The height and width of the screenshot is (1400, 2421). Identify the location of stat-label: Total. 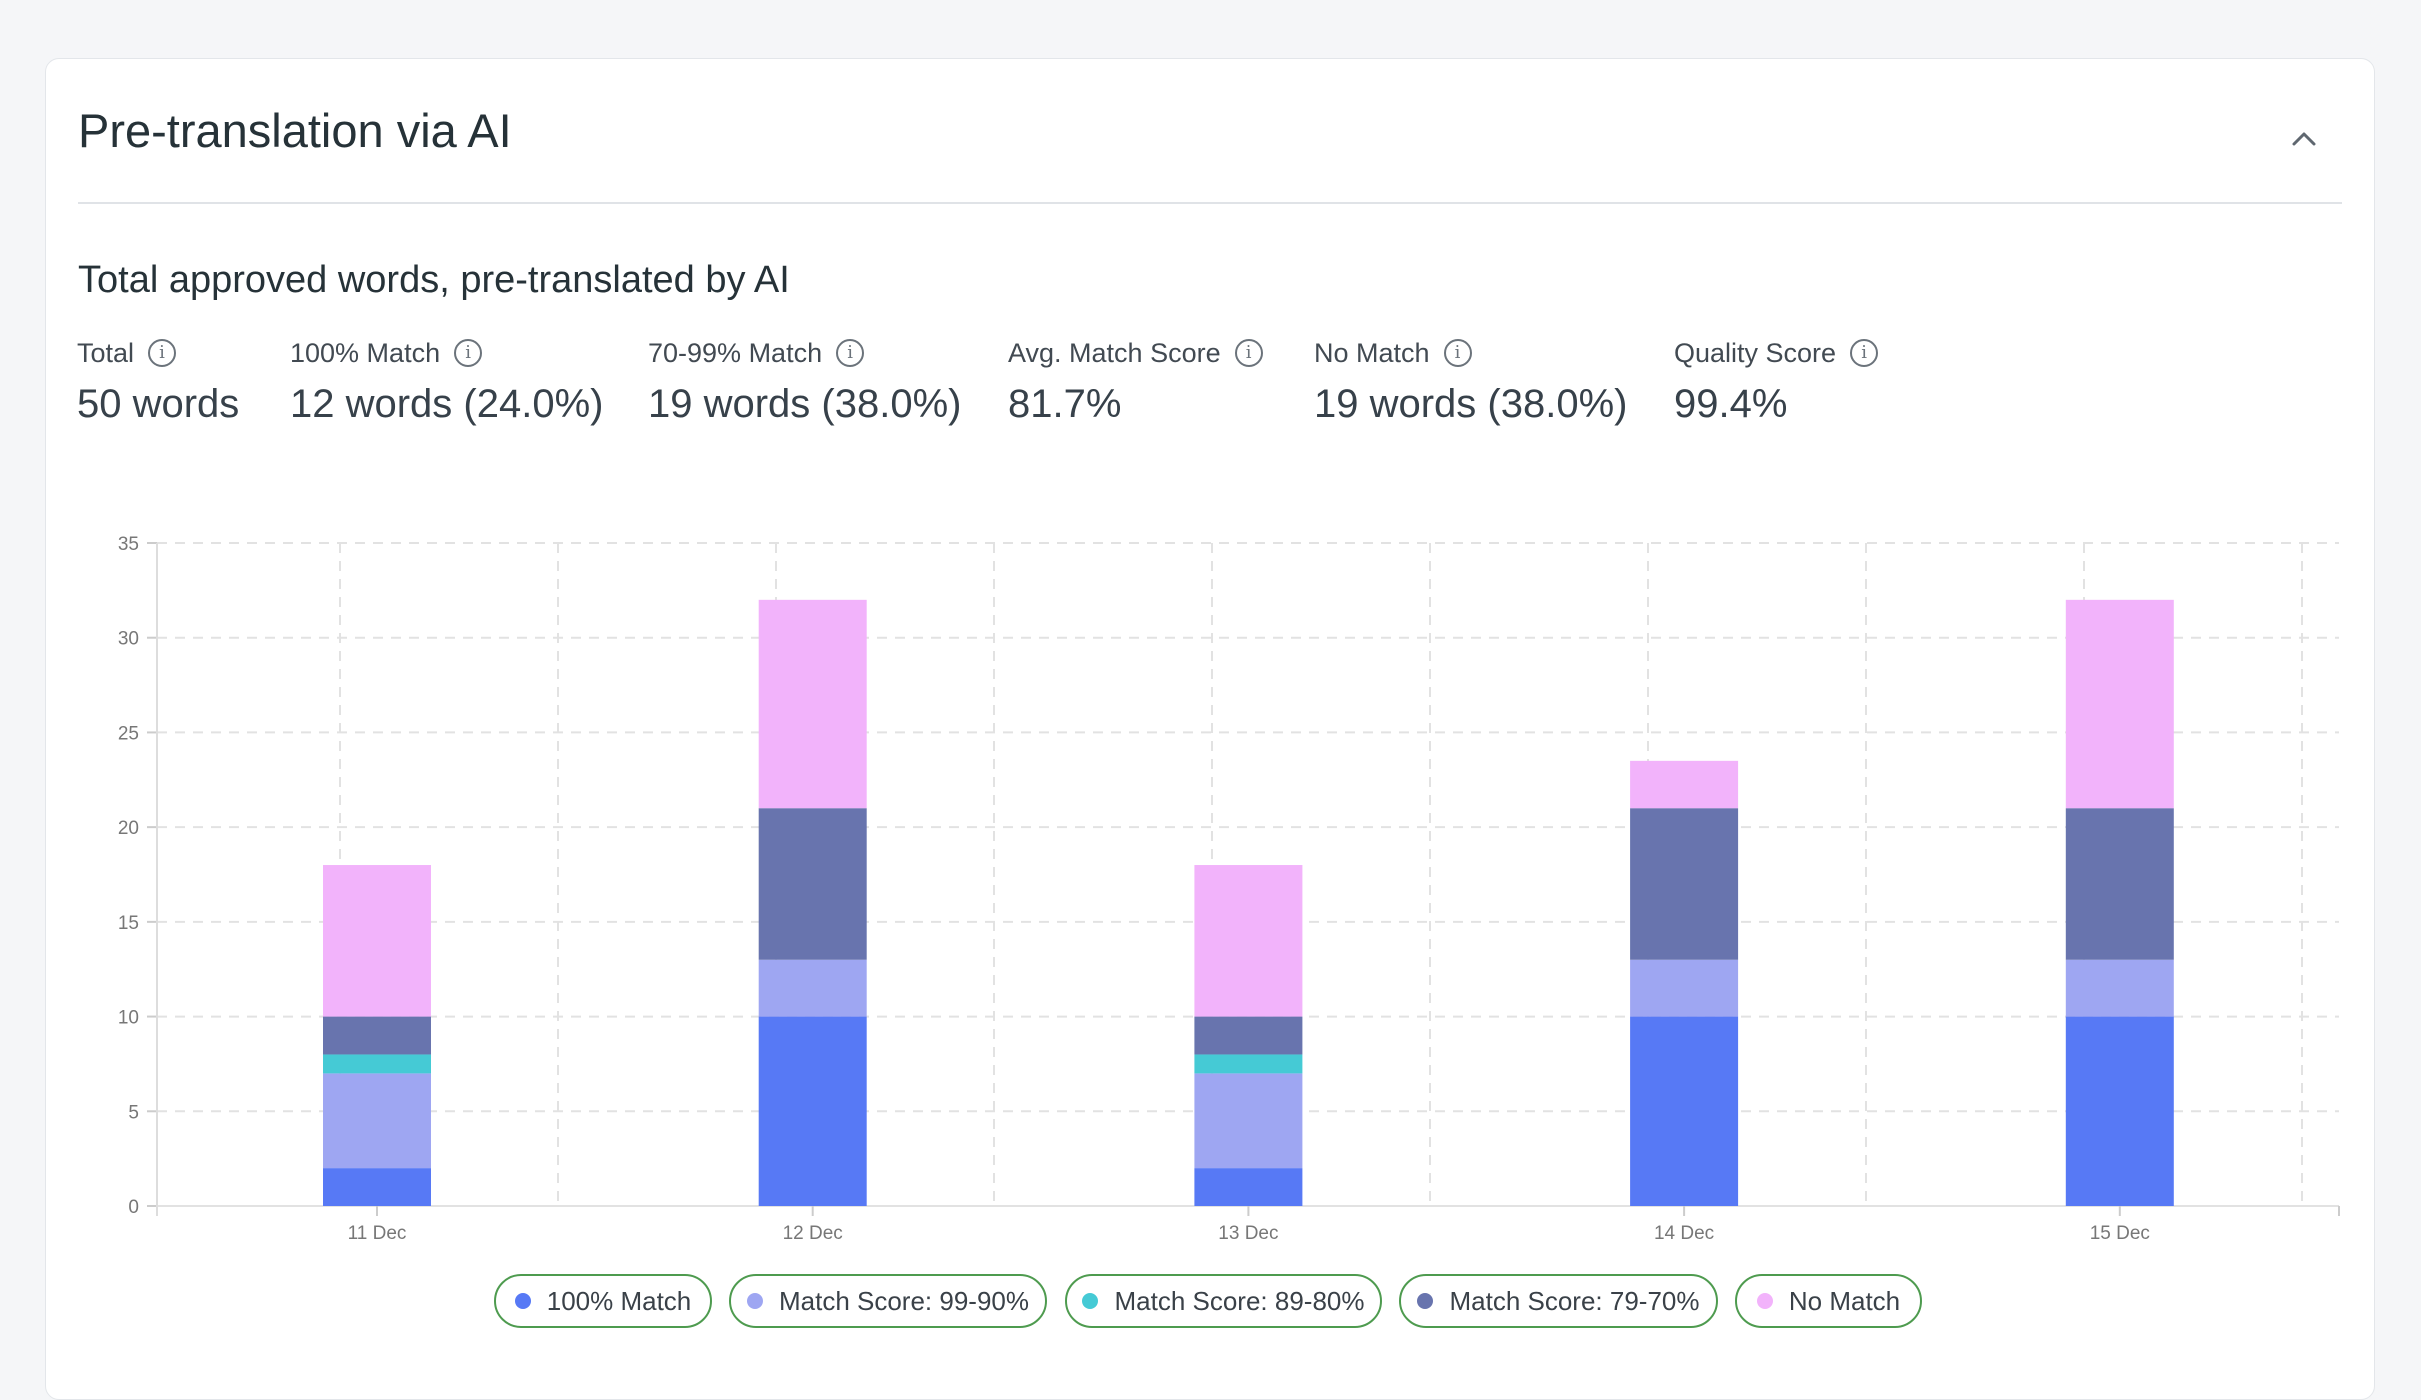
(106, 353).